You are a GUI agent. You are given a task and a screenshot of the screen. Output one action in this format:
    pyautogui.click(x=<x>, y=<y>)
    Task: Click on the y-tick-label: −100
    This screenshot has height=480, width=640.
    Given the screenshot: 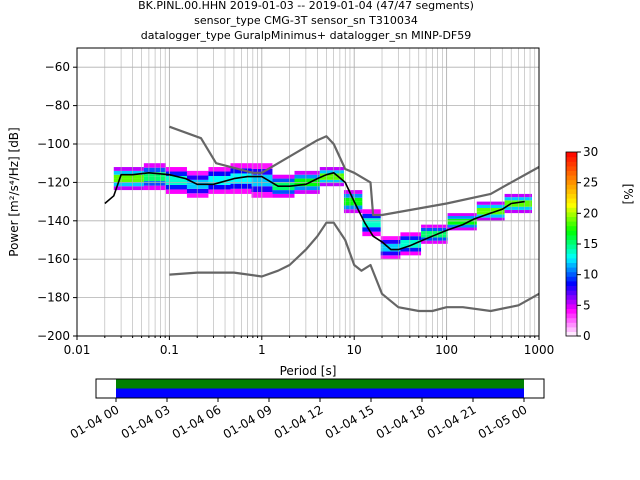 What is the action you would take?
    pyautogui.click(x=53, y=144)
    